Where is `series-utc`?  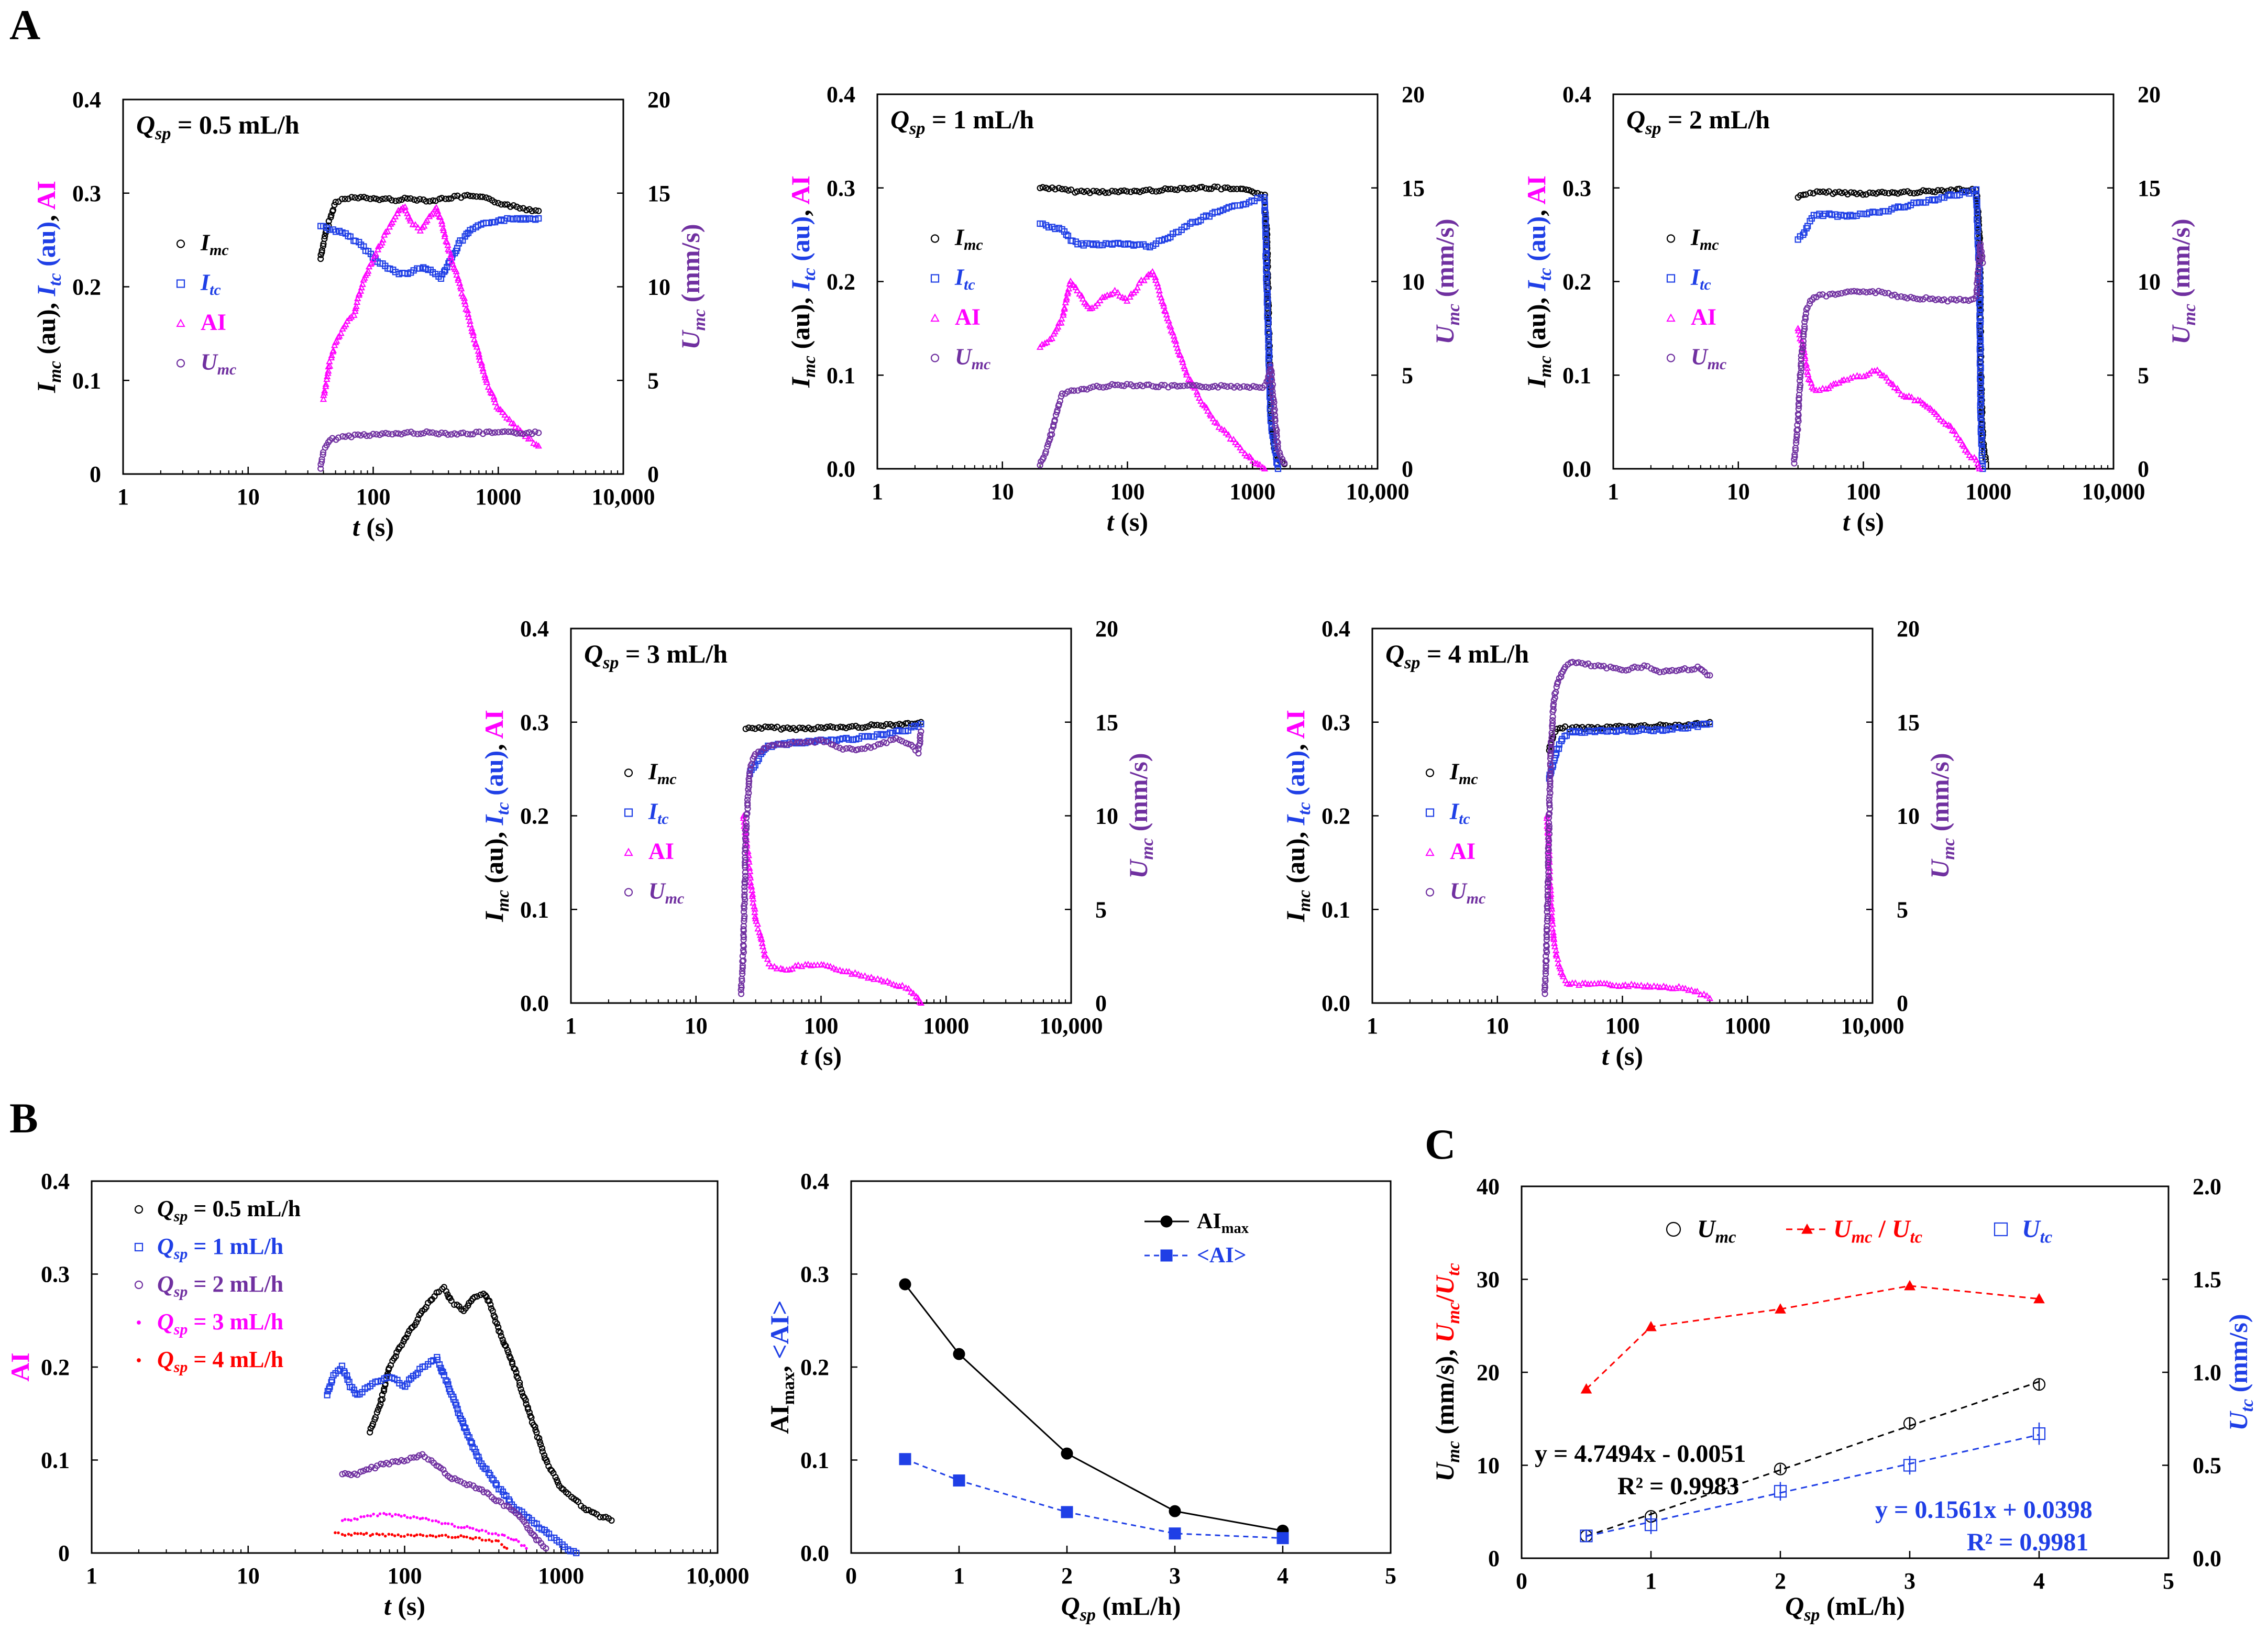
series-utc is located at coordinates (1813, 1482).